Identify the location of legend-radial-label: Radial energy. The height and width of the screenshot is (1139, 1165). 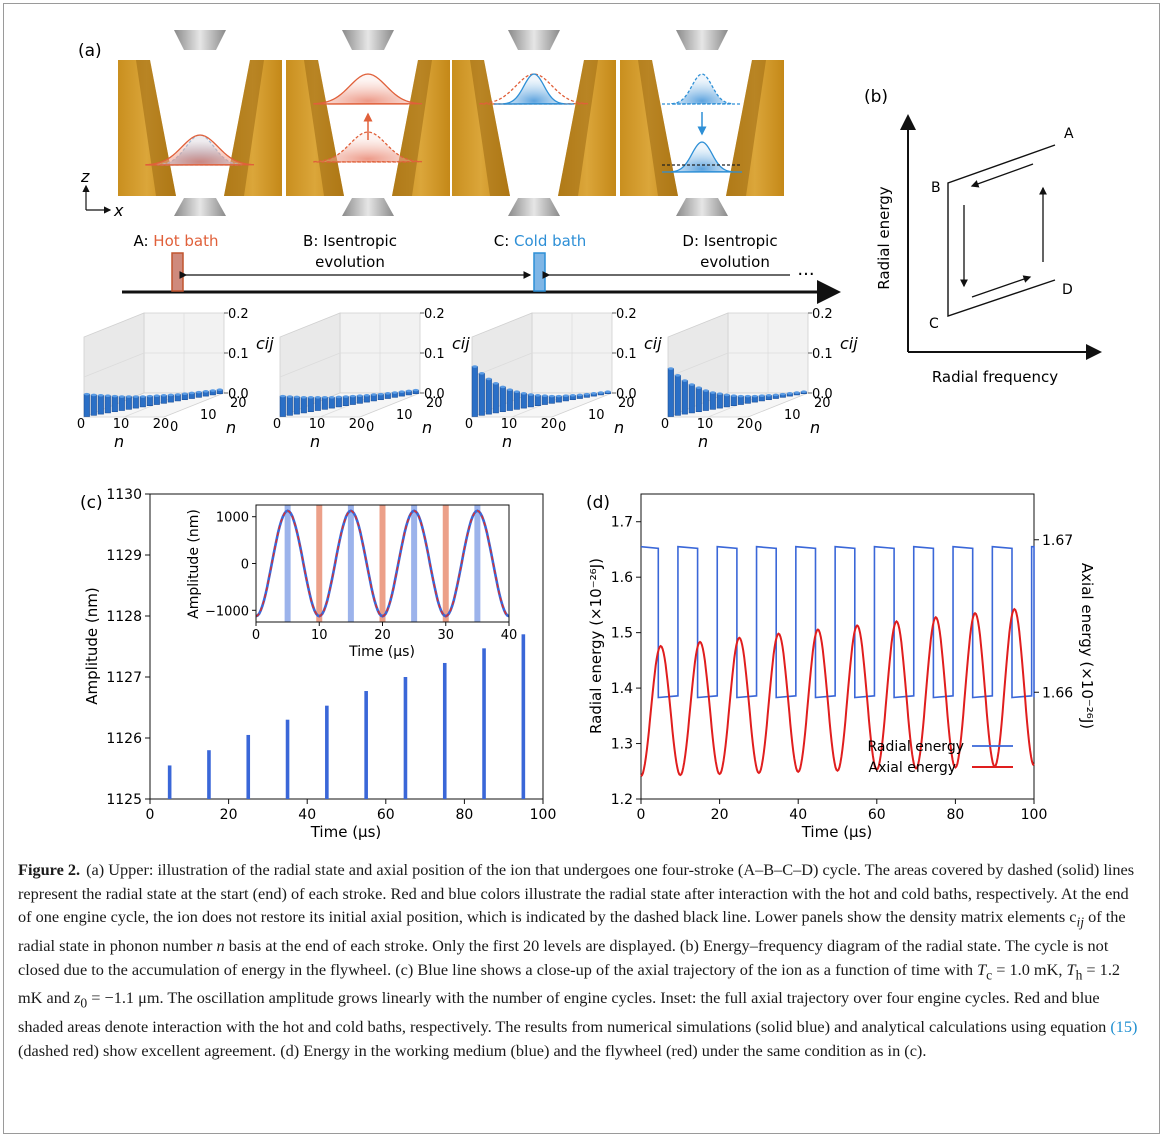
(916, 747).